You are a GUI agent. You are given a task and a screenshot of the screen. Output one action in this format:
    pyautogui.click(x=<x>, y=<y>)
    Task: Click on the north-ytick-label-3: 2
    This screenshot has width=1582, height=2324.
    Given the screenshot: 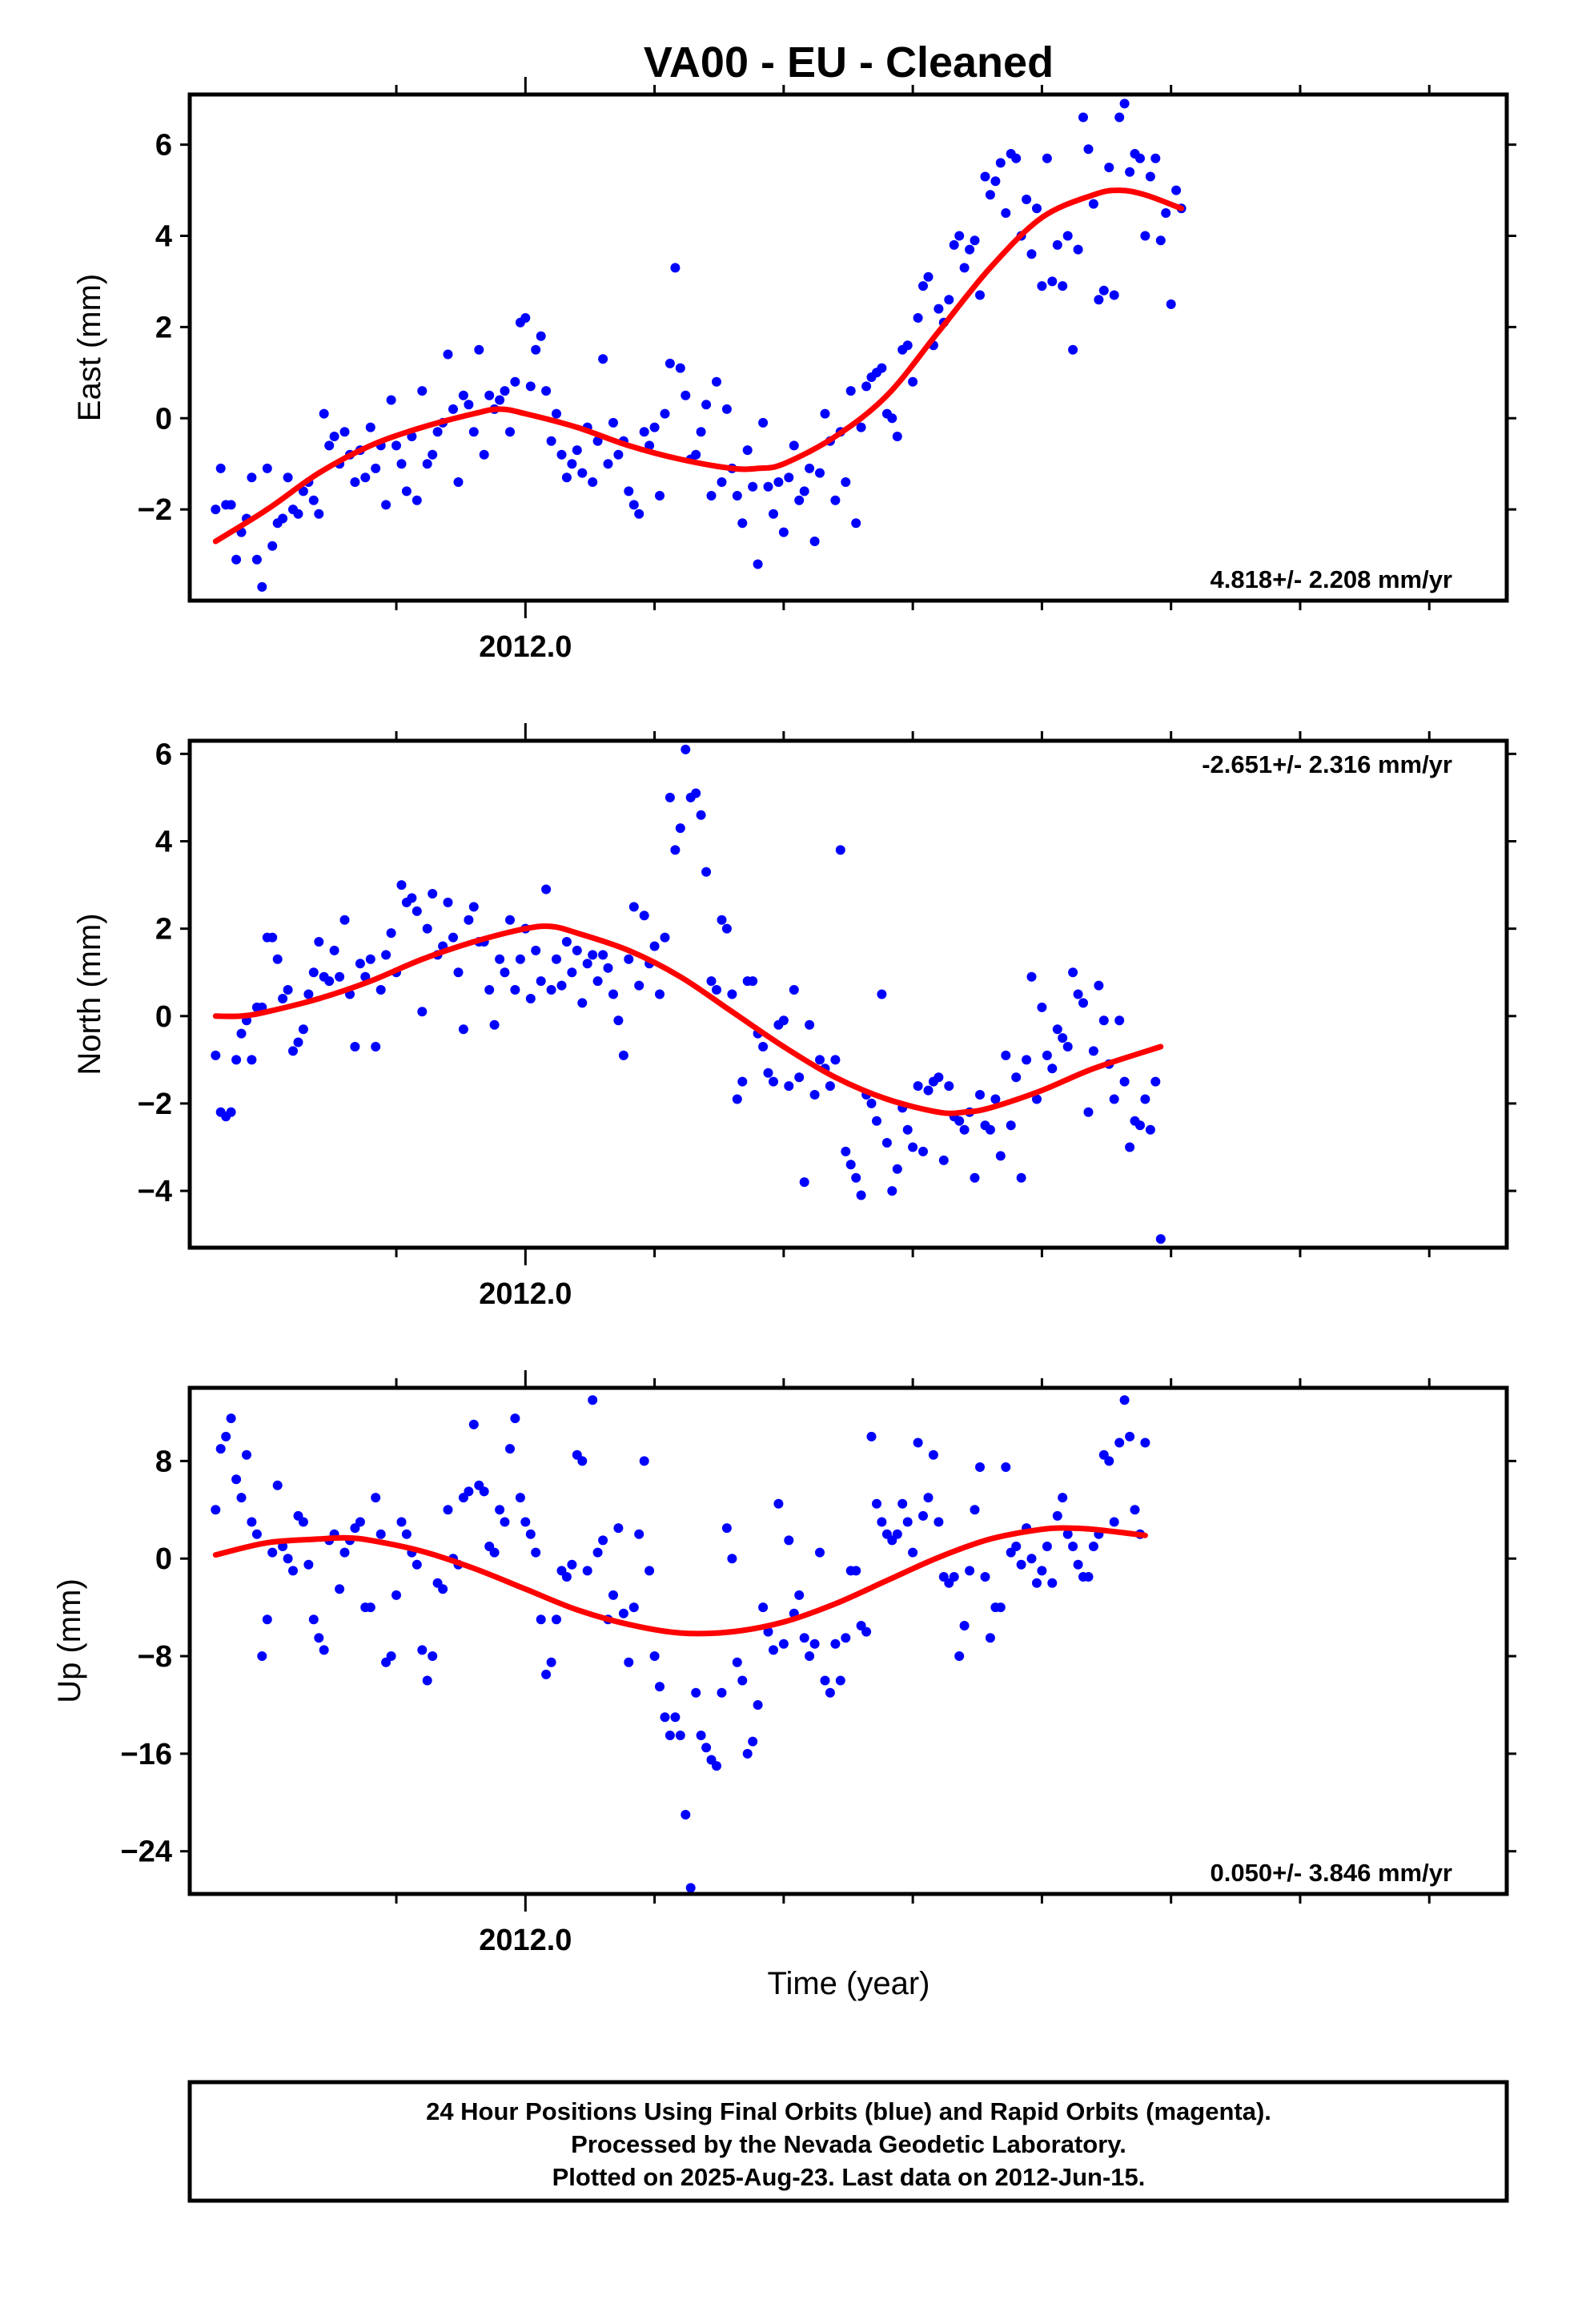 What is the action you would take?
    pyautogui.click(x=164, y=930)
    